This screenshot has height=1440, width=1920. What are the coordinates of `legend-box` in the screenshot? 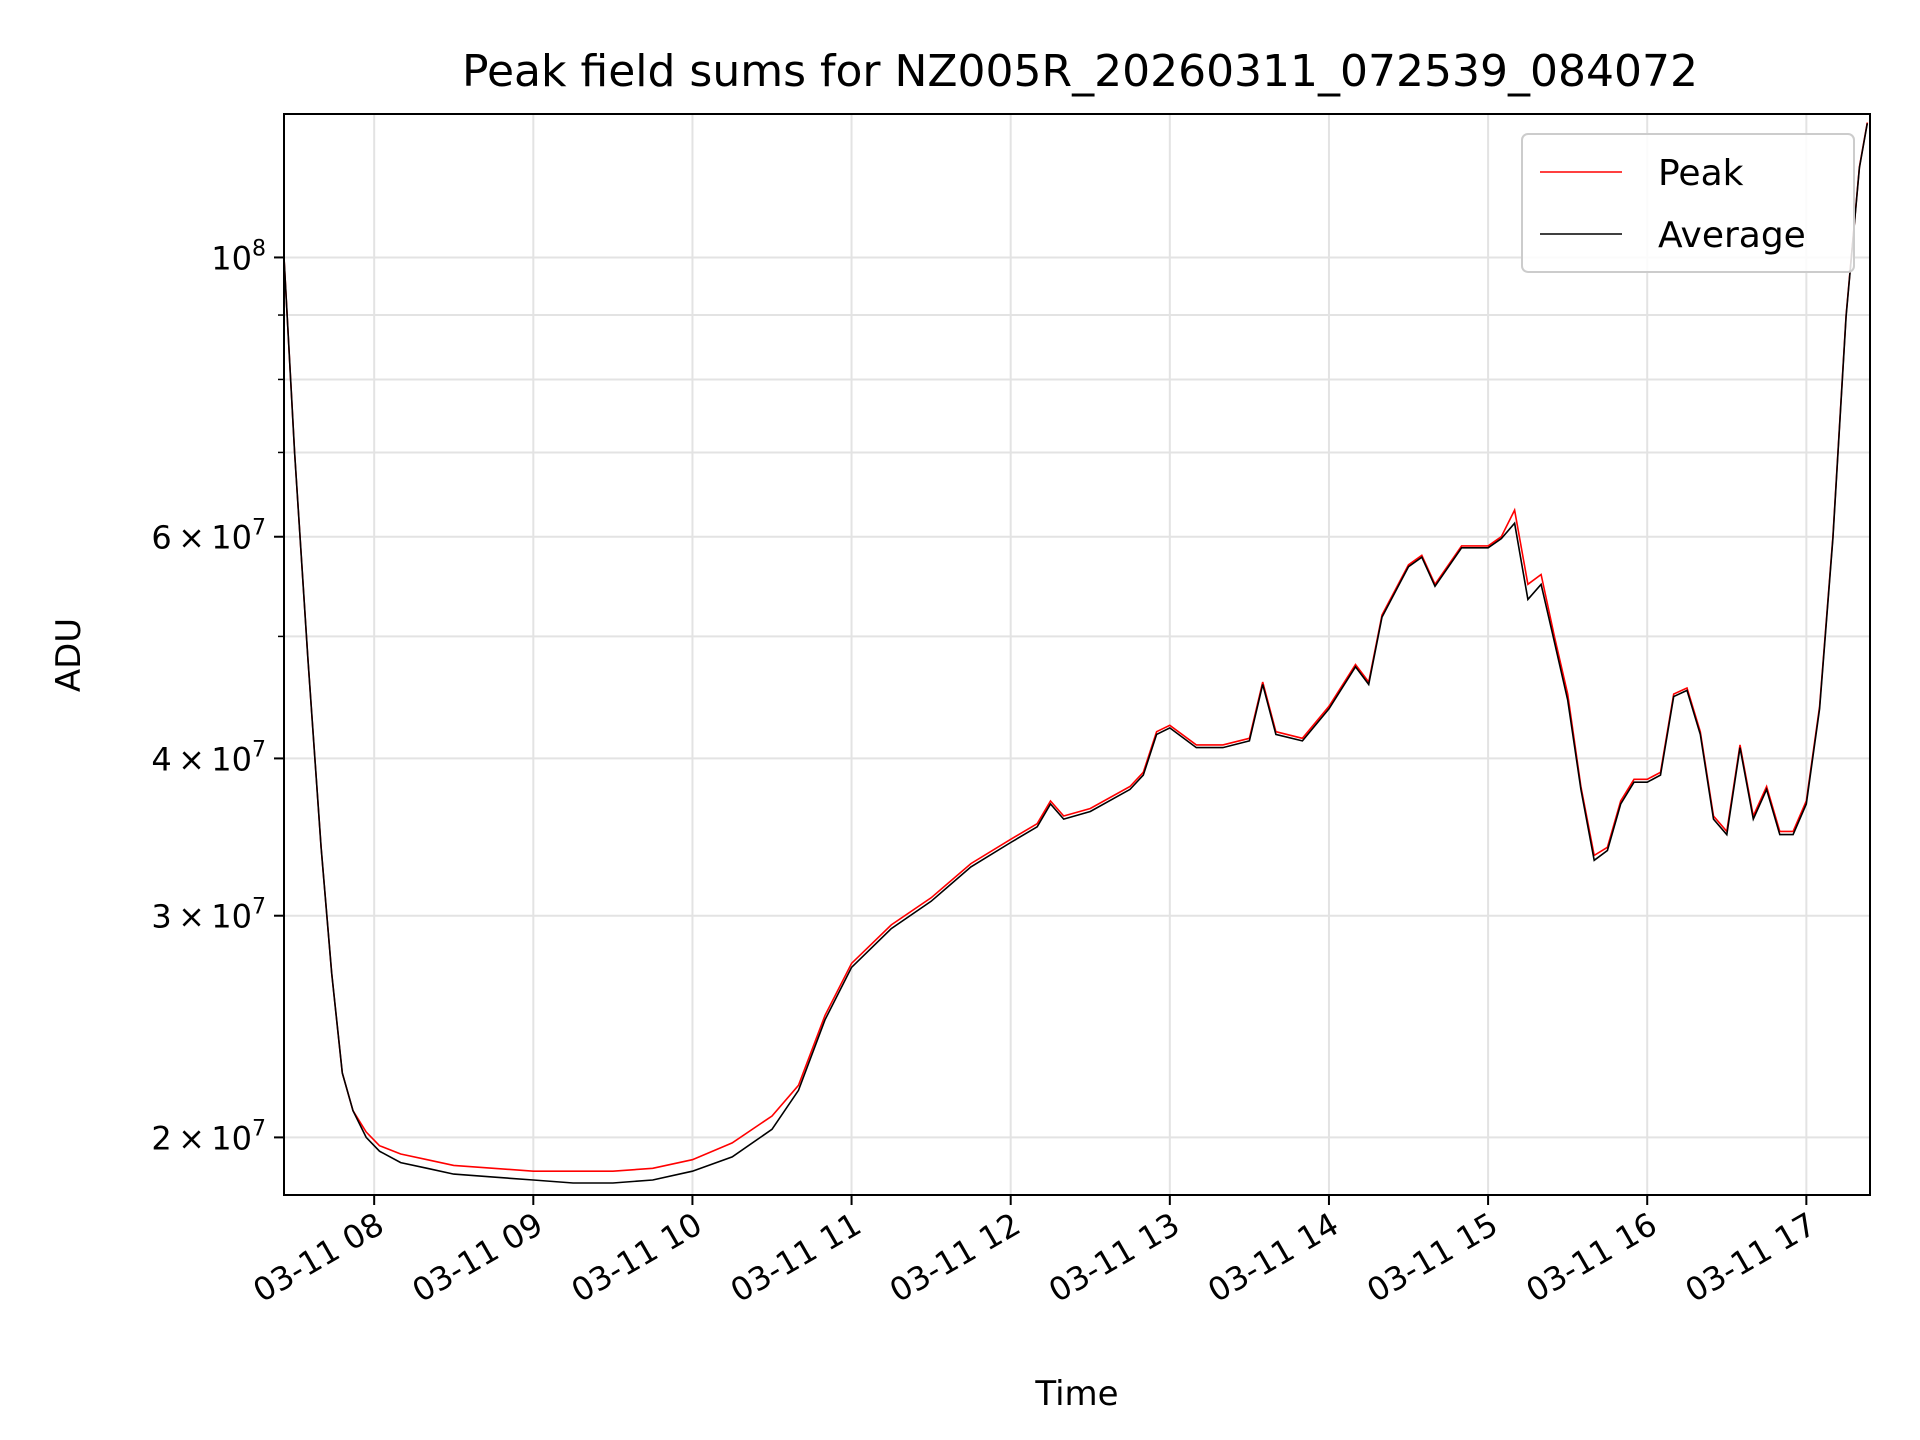 It's located at (1688, 203).